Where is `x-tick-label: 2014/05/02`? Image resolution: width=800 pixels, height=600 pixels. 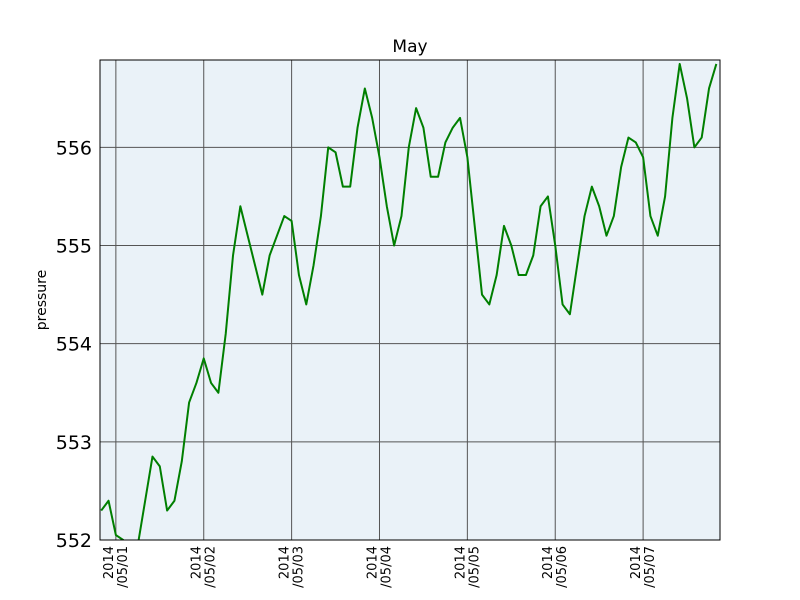 x-tick-label: 2014/05/02 is located at coordinates (204, 567).